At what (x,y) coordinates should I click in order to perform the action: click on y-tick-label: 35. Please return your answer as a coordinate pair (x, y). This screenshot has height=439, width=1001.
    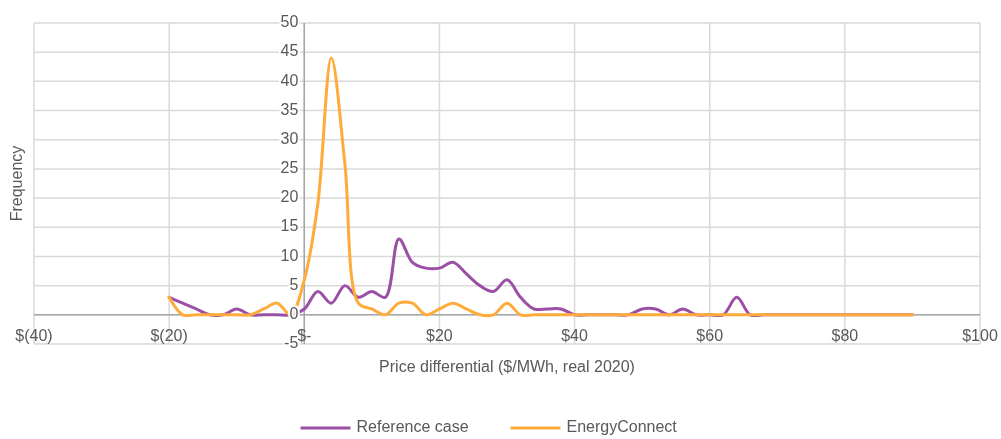
    Looking at the image, I should click on (289, 109).